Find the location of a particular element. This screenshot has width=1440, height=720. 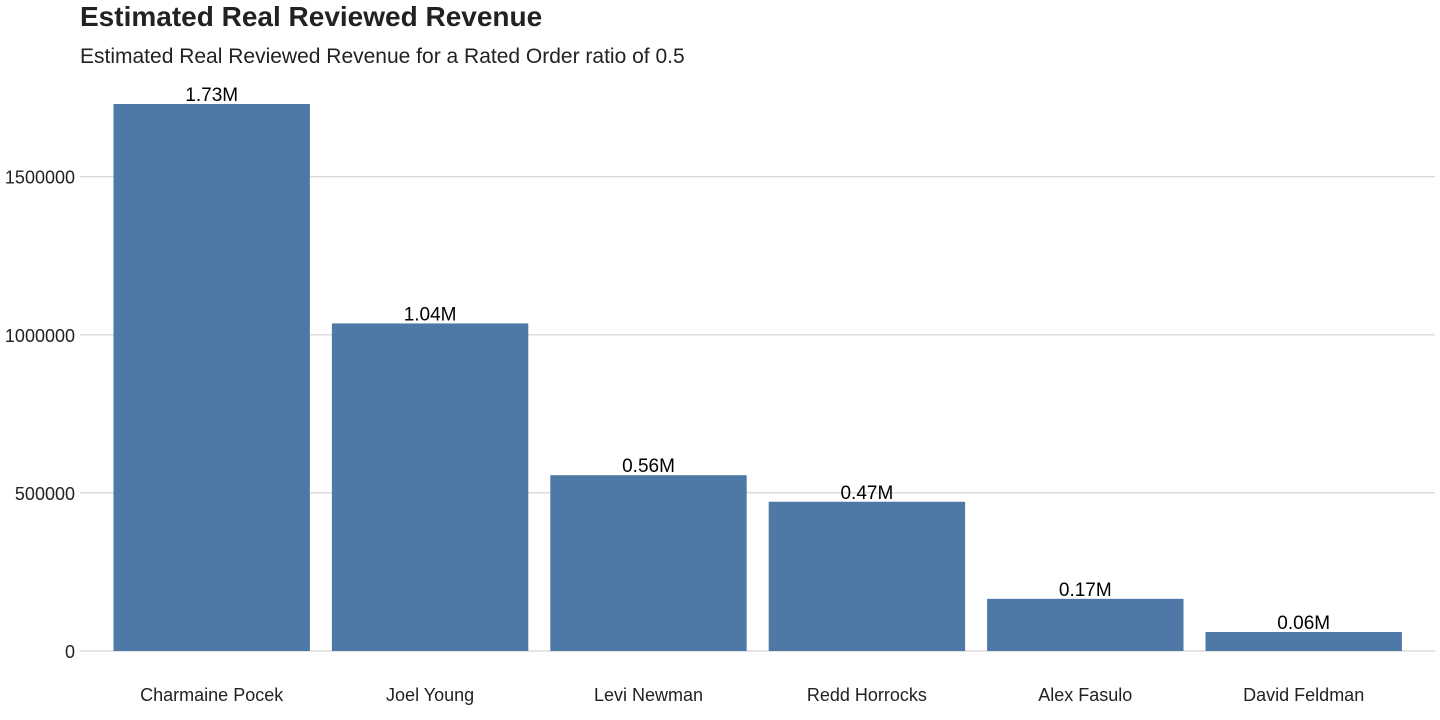

x-tick-label: Joel Young is located at coordinates (430, 695).